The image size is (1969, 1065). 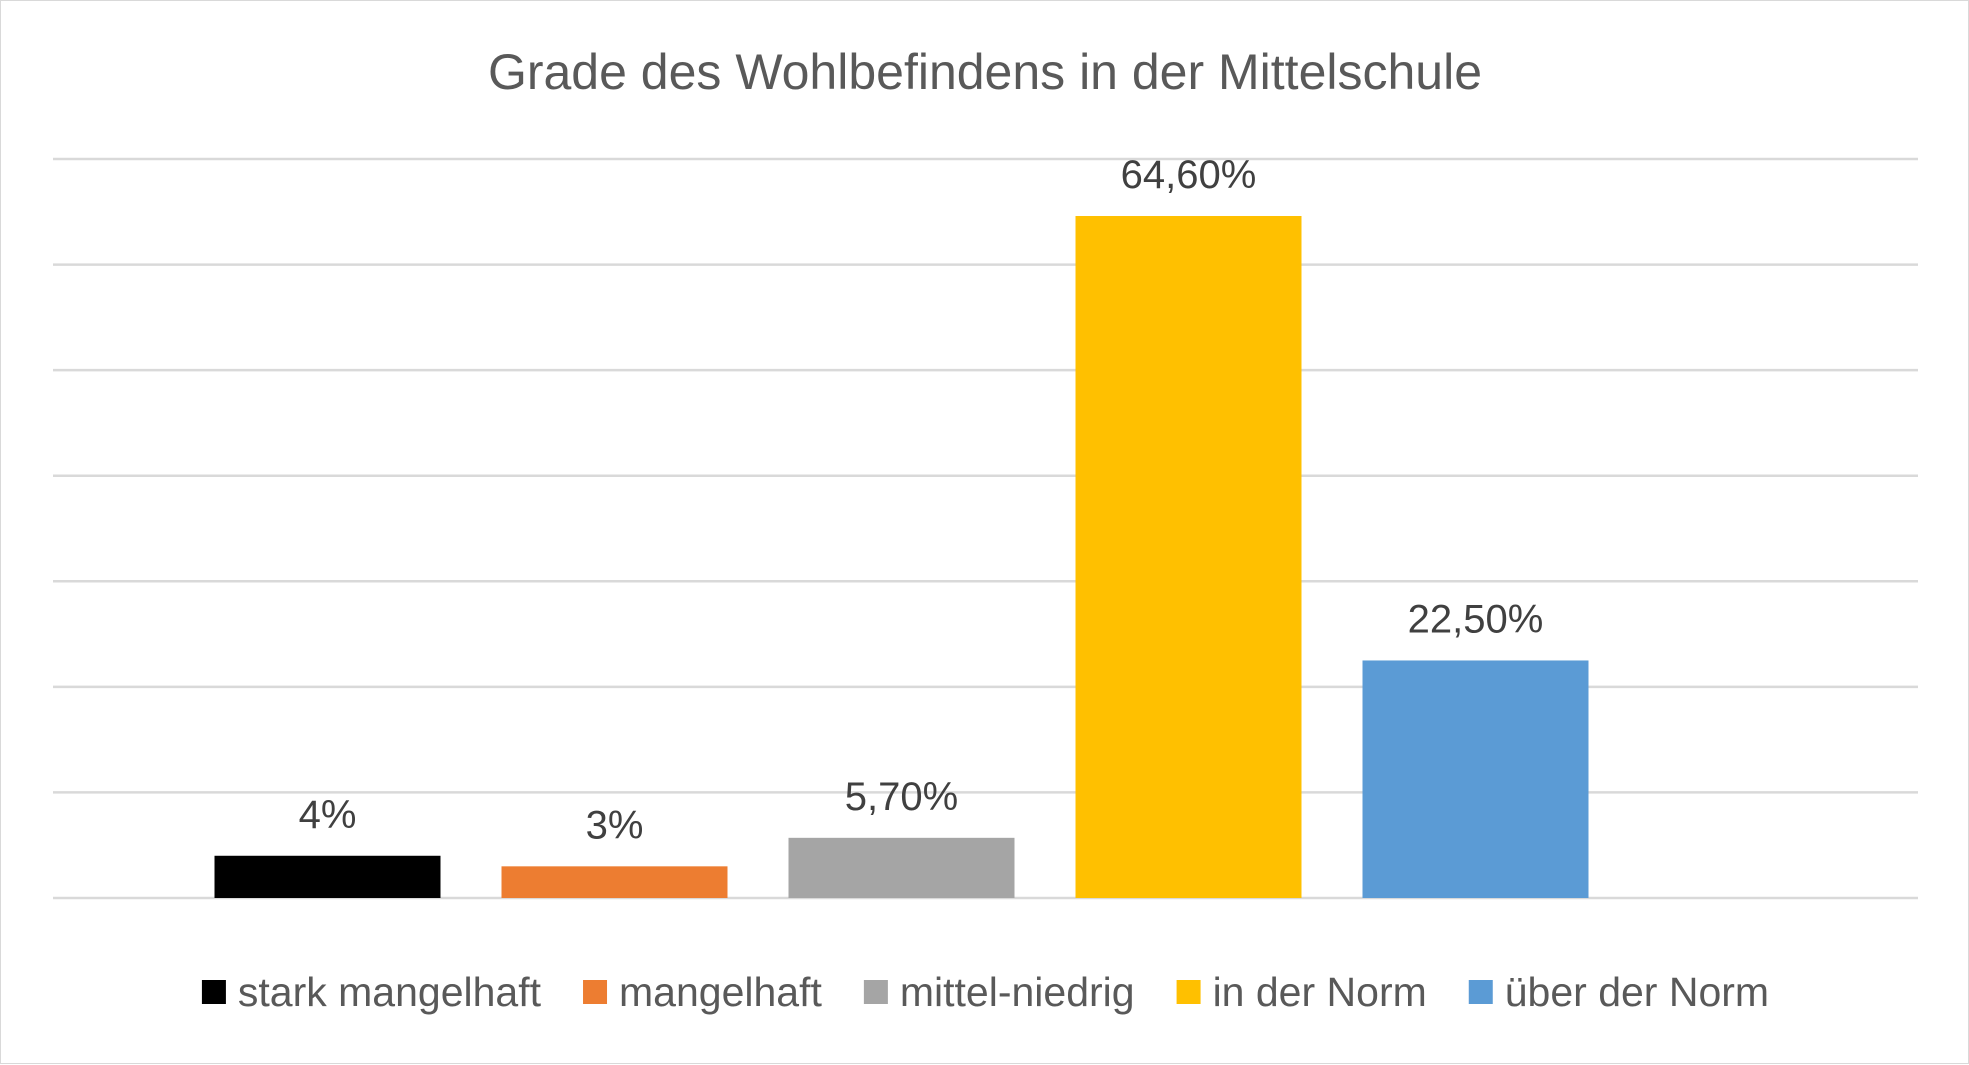 What do you see at coordinates (1320, 992) in the screenshot?
I see `legend-label: in der Norm` at bounding box center [1320, 992].